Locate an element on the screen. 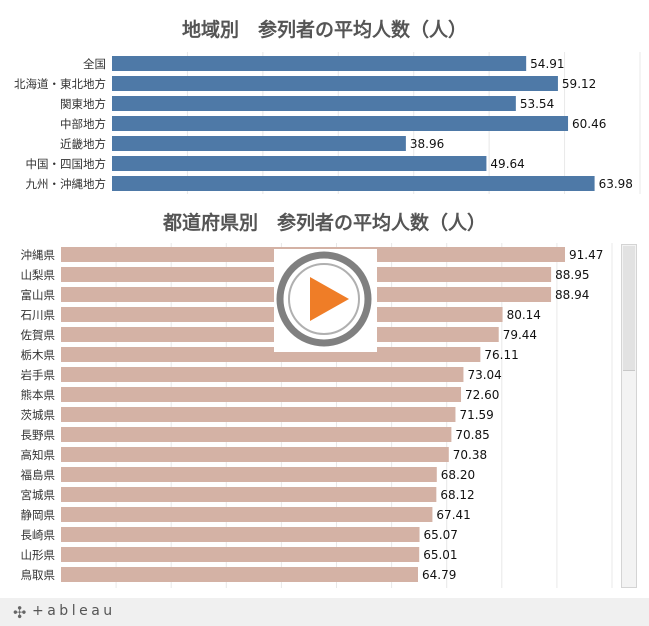 Image resolution: width=649 pixels, height=626 pixels. value-label: 64.79 is located at coordinates (439, 575).